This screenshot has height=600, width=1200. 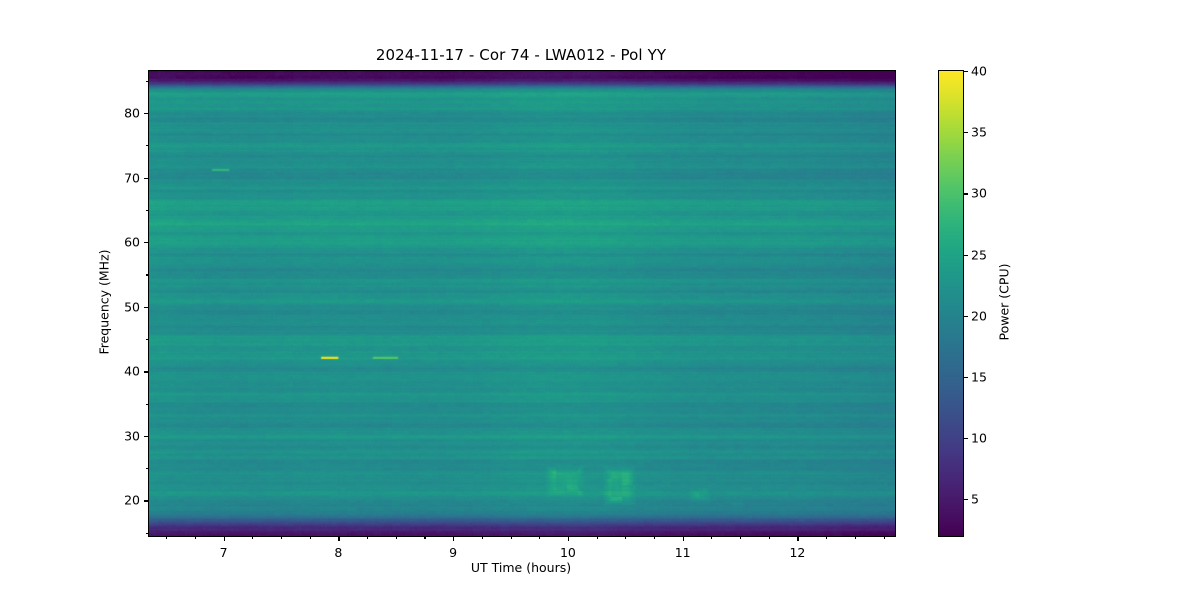 What do you see at coordinates (338, 552) in the screenshot?
I see `x-tick-label: 8` at bounding box center [338, 552].